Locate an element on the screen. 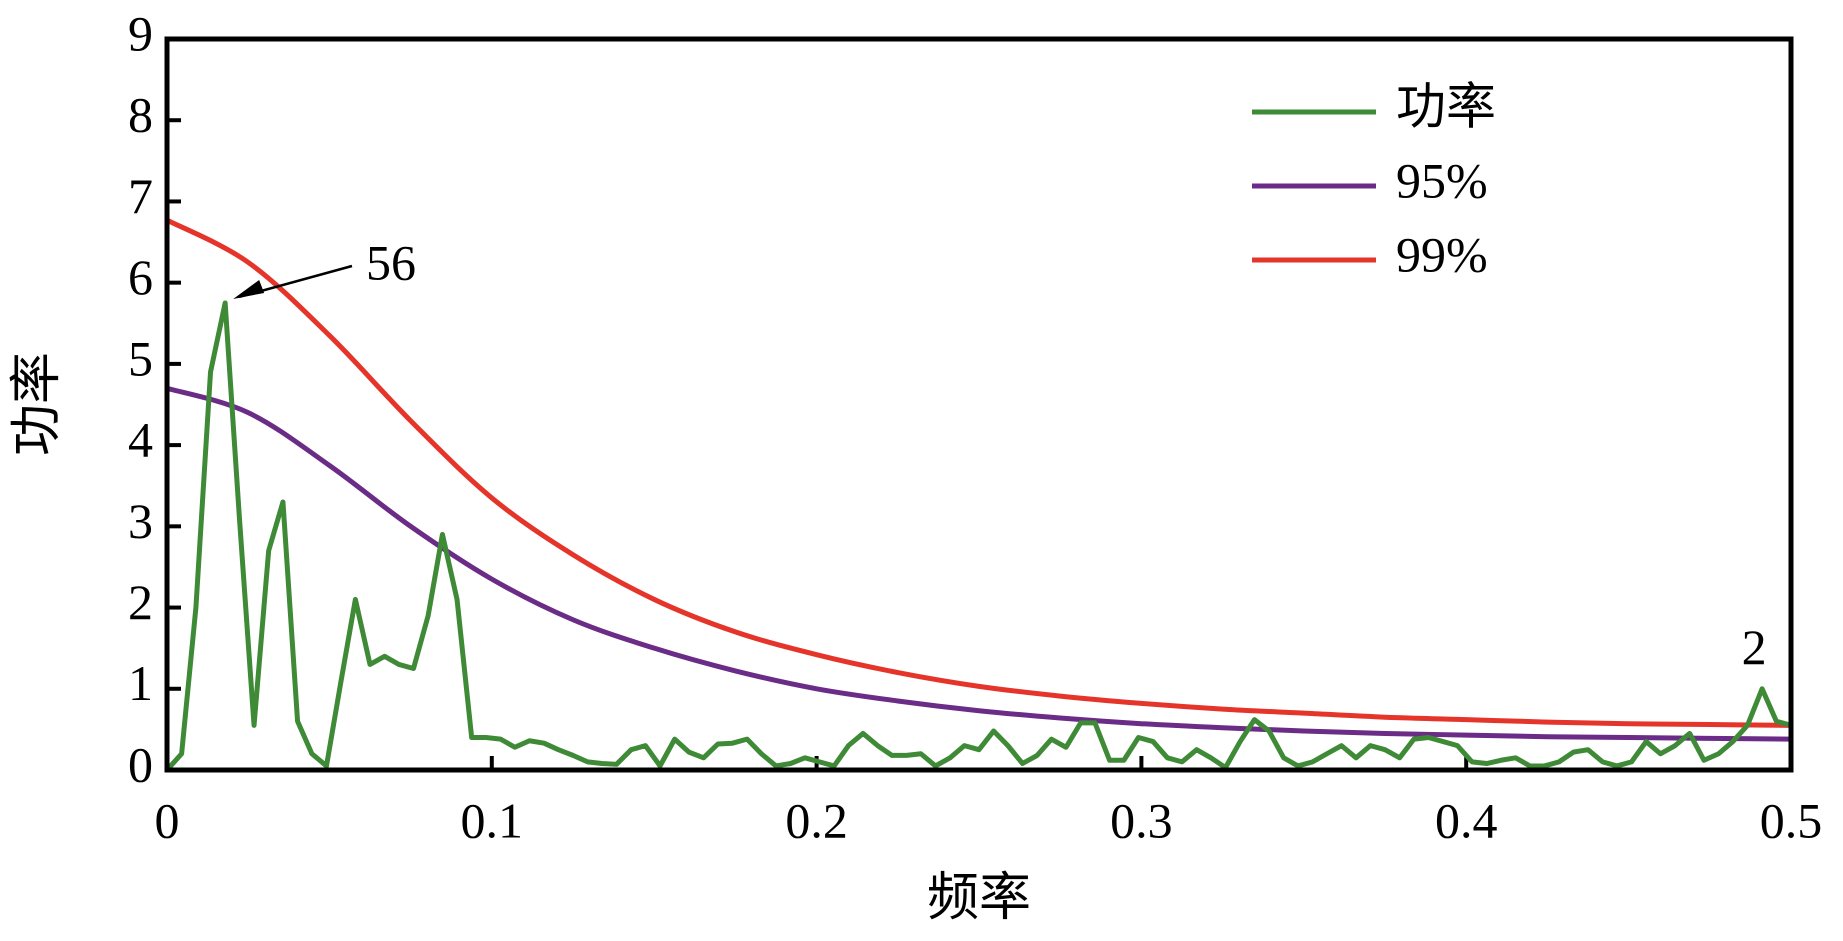 This screenshot has width=1843, height=941. annotation: 2 is located at coordinates (1754, 647).